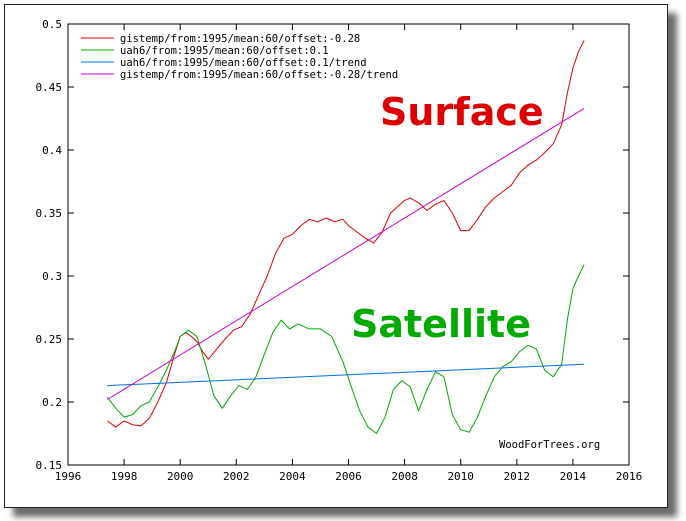  I want to click on legend-label-0: gistemp/from:1995/mean:60/offset:-0.28, so click(240, 39).